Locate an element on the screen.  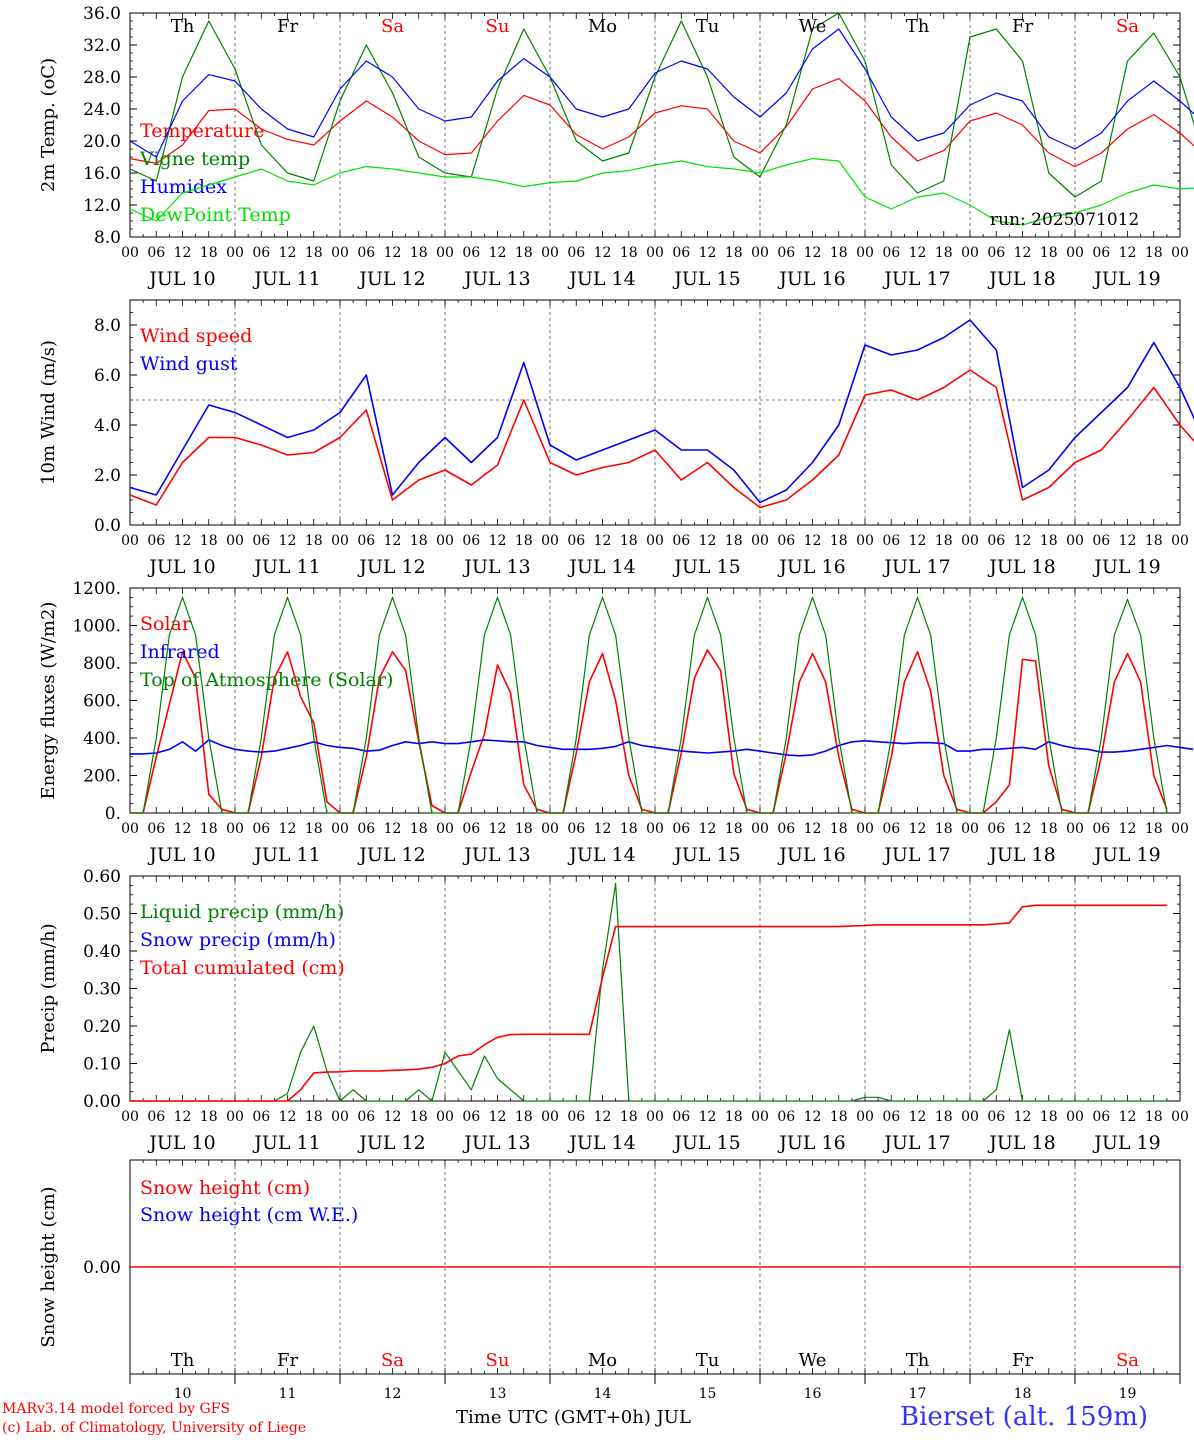
precip-y-tick-label: 0.30 is located at coordinates (102, 990).